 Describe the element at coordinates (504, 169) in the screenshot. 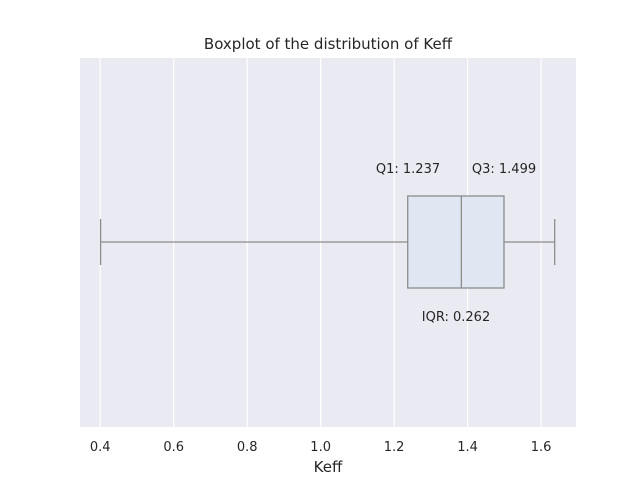

I see `q3-annotation: Q3: 1.499` at that location.